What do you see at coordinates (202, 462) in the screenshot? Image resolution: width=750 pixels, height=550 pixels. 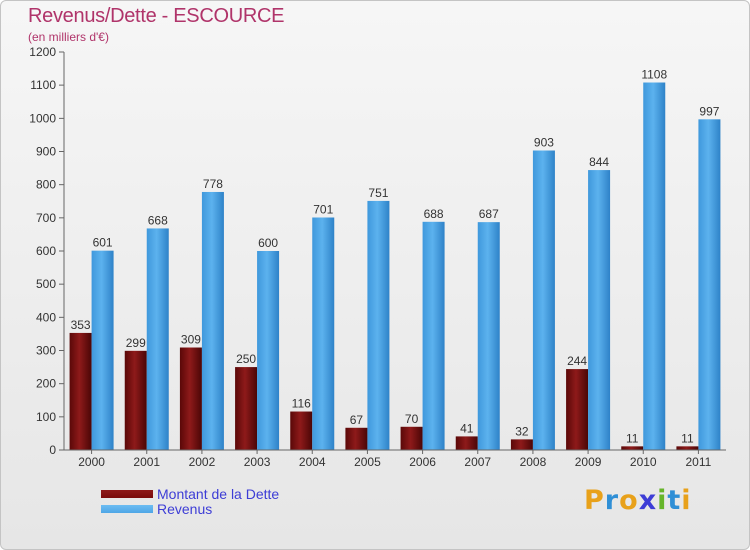 I see `x-tick-label: 2002` at bounding box center [202, 462].